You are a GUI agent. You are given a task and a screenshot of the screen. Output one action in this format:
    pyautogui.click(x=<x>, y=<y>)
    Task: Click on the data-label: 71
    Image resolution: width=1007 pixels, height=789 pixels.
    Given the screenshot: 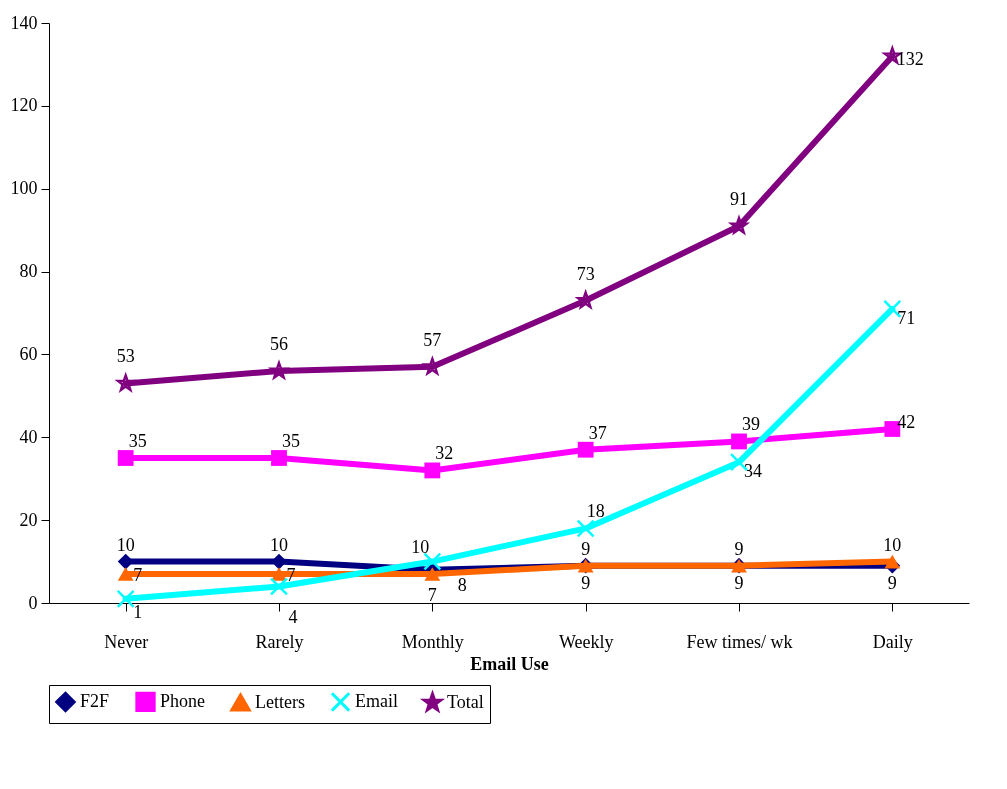 What is the action you would take?
    pyautogui.click(x=906, y=317)
    